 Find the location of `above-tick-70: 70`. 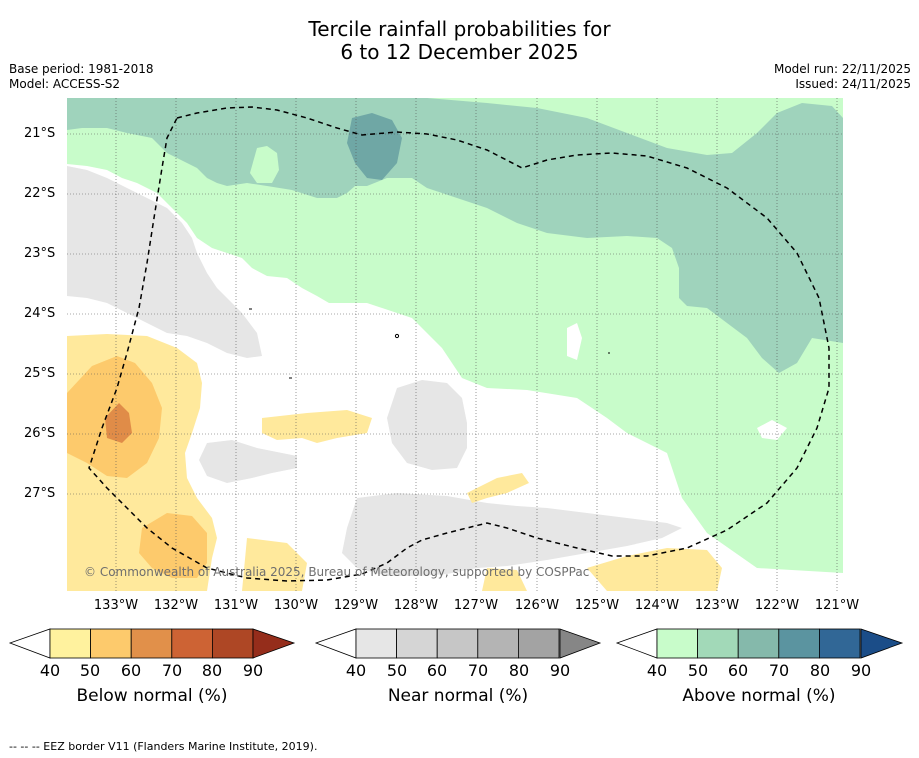

above-tick-70: 70 is located at coordinates (779, 670).